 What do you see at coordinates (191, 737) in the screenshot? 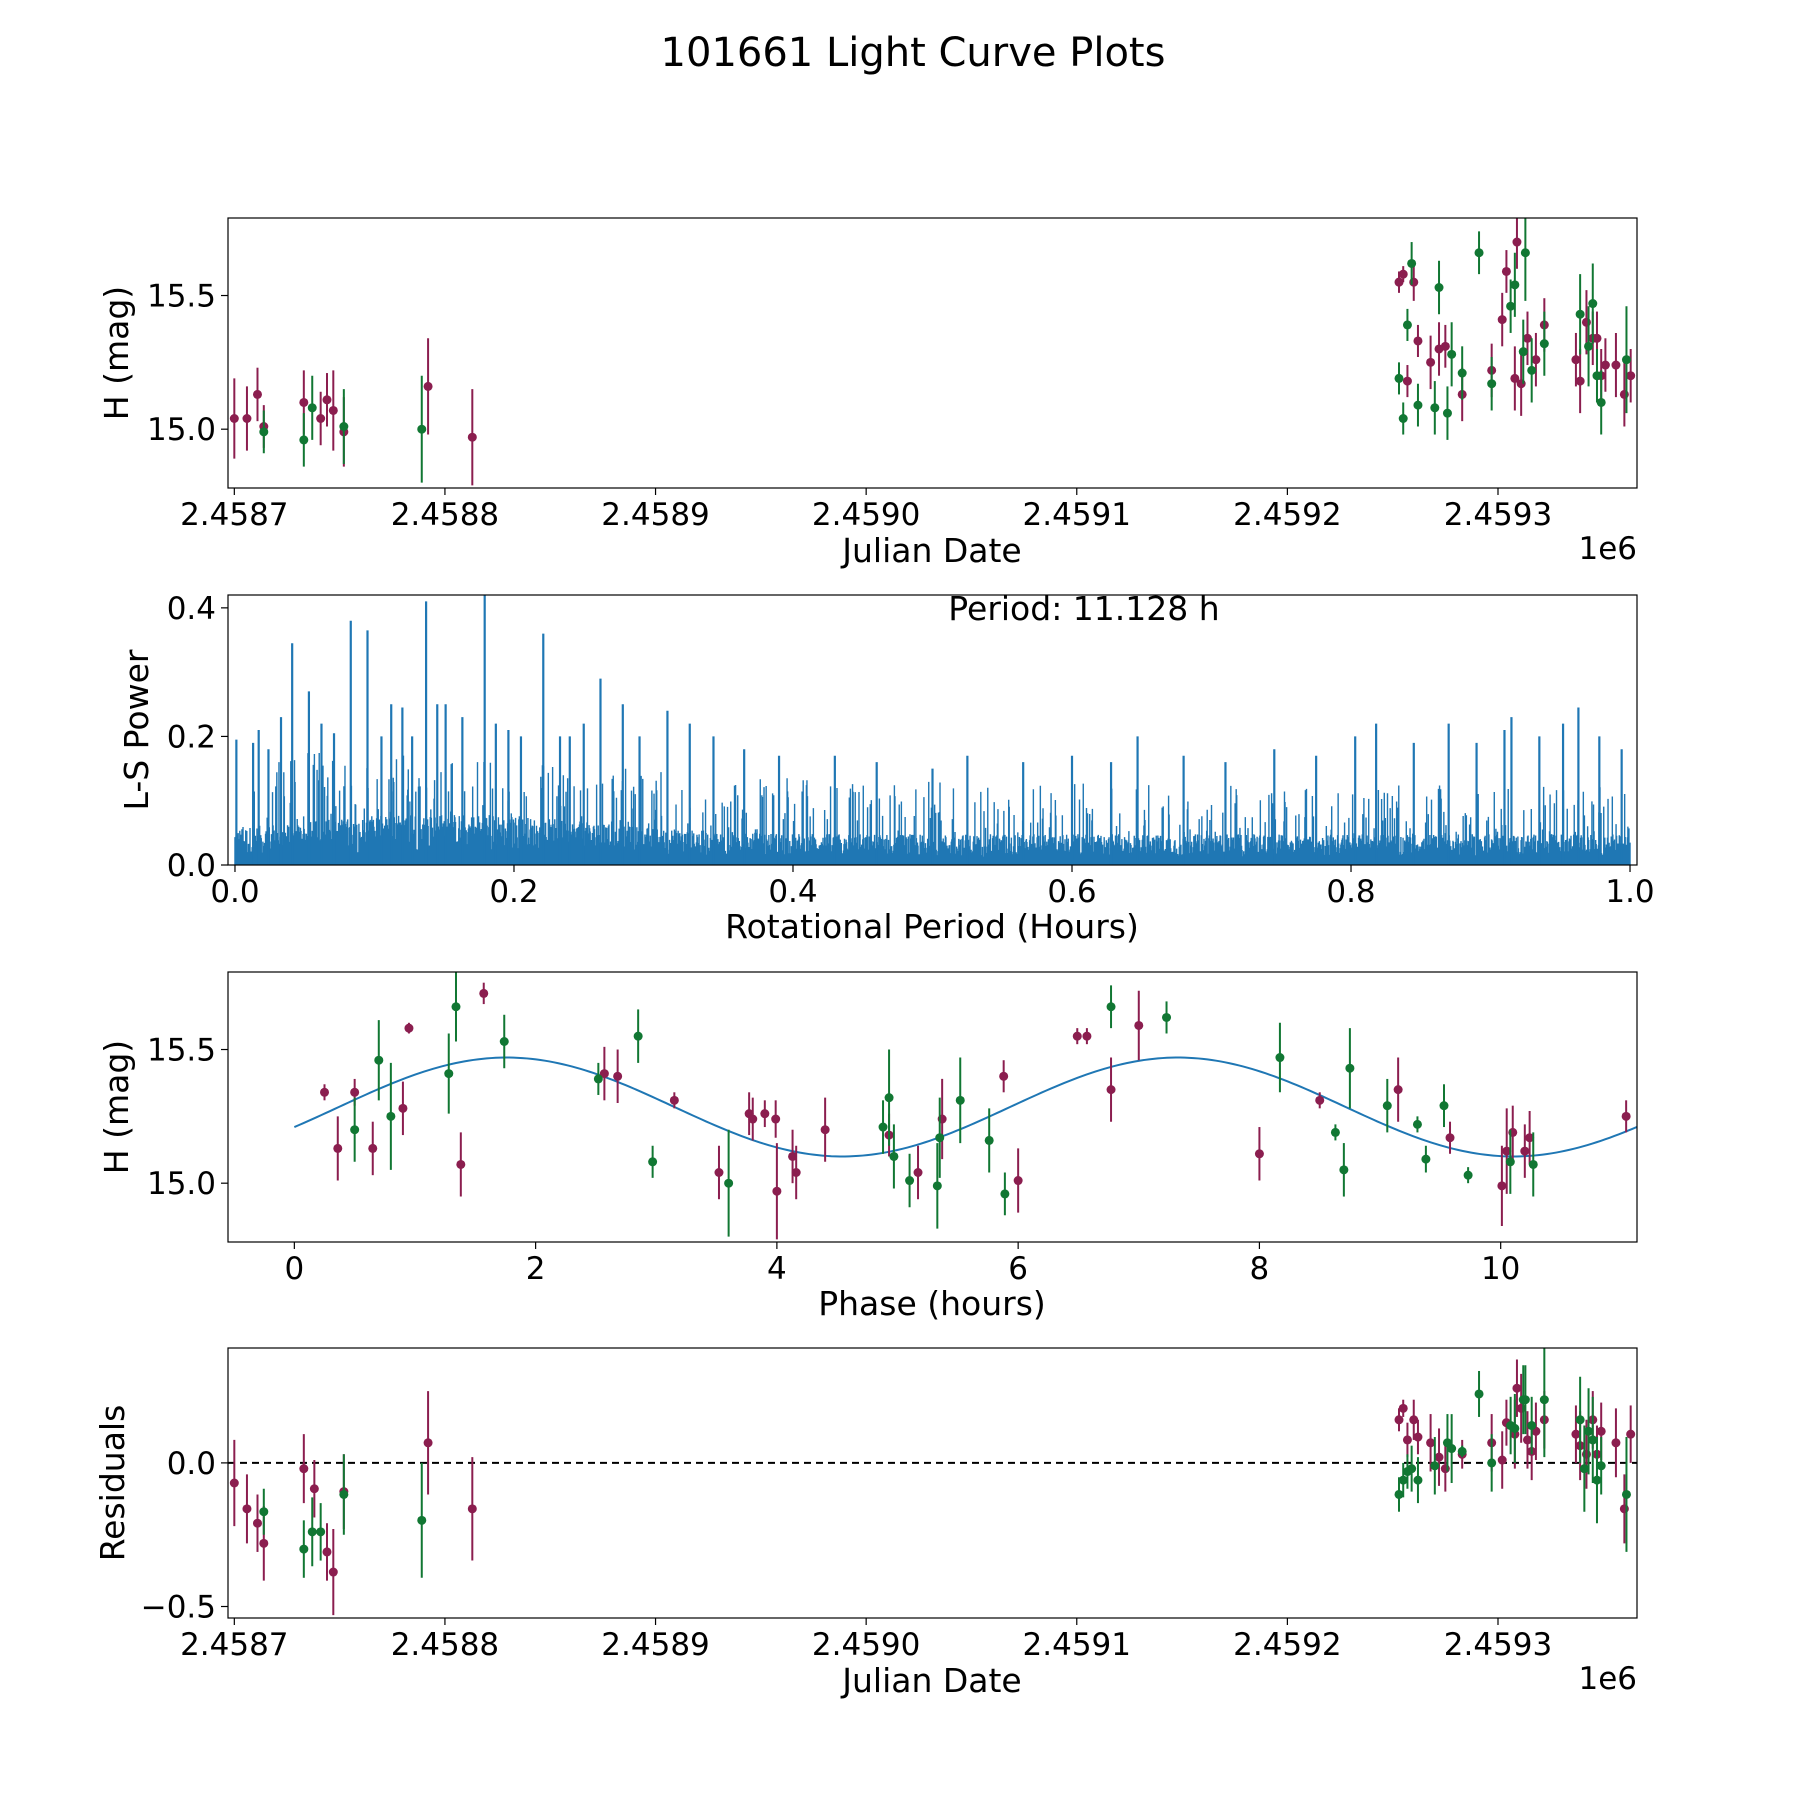
I see `periodogram-y-tick-label: 0.2` at bounding box center [191, 737].